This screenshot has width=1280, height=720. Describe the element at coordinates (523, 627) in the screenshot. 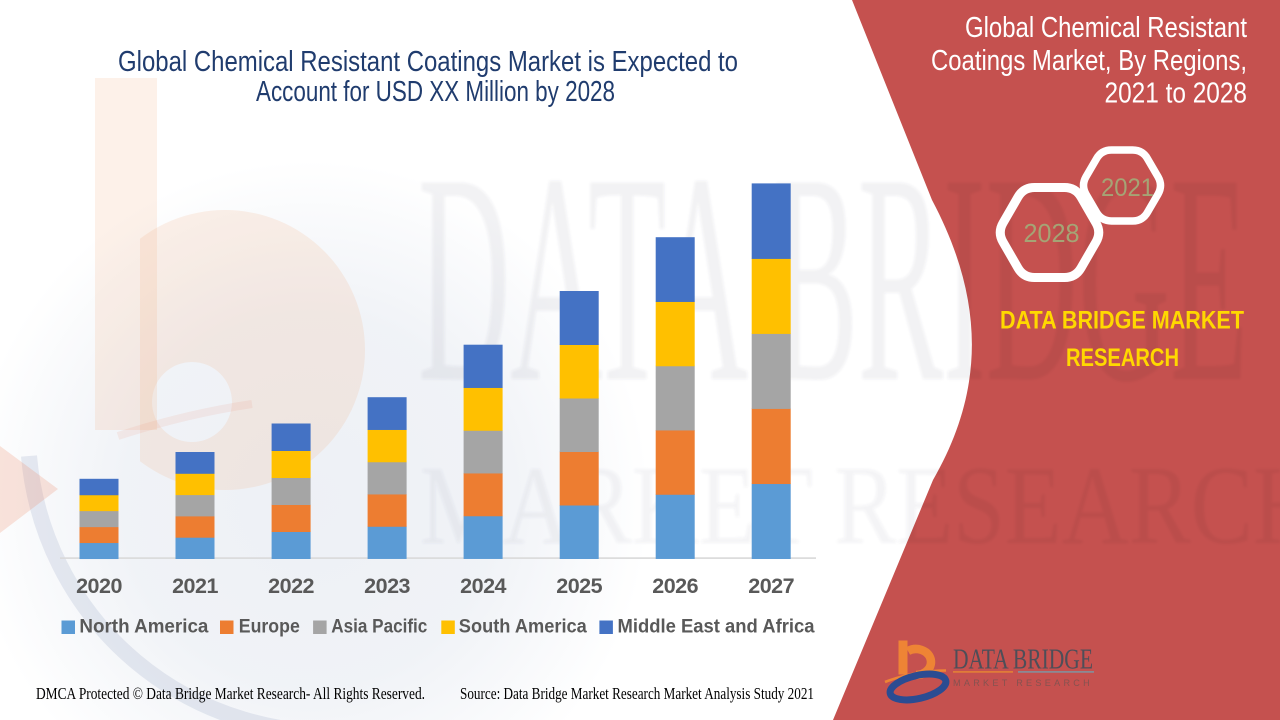

I see `svg-text: South America` at that location.